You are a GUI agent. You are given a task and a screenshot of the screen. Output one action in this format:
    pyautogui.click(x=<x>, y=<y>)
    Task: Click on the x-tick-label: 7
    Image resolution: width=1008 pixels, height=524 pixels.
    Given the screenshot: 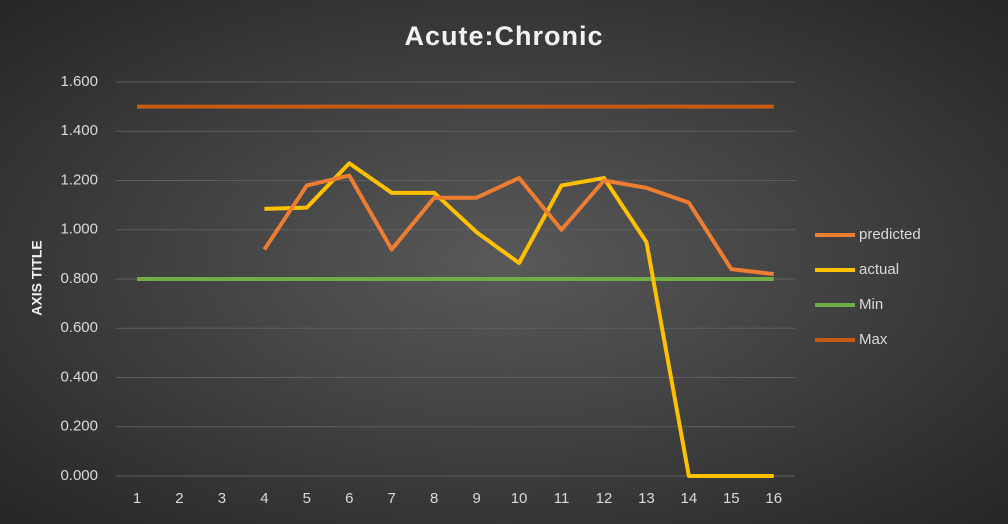 What is the action you would take?
    pyautogui.click(x=392, y=498)
    